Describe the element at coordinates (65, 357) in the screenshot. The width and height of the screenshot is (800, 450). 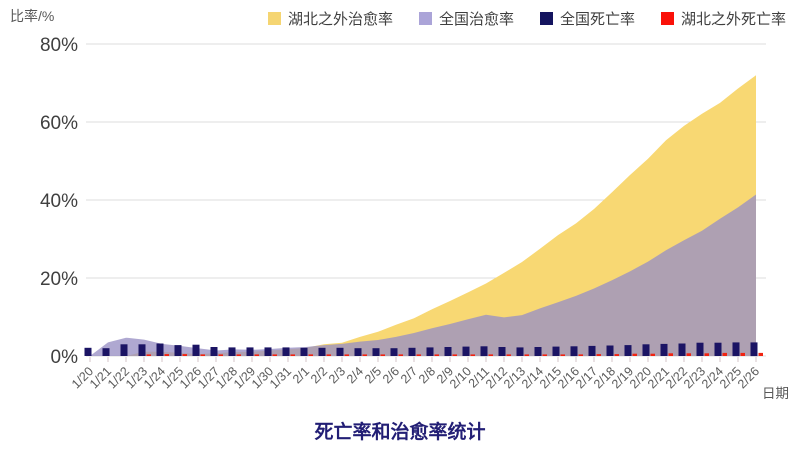
I see `y-axis-tick-label: 0%` at that location.